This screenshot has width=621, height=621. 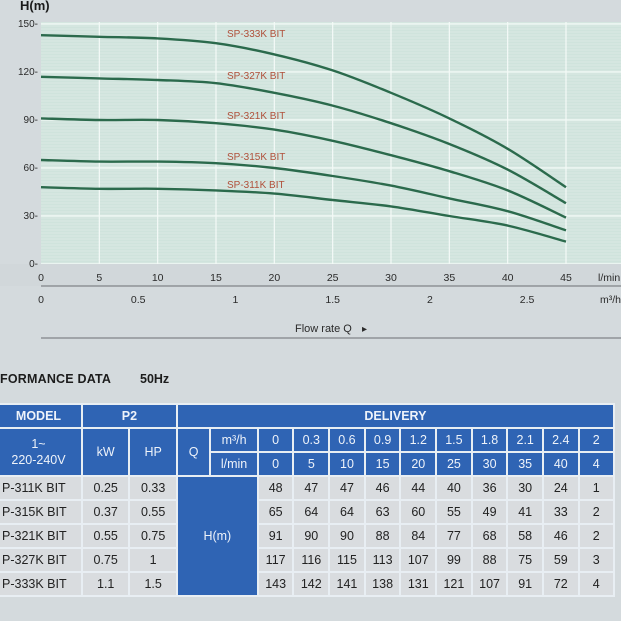 I want to click on arrow-right-icon: ▸, so click(x=364, y=329).